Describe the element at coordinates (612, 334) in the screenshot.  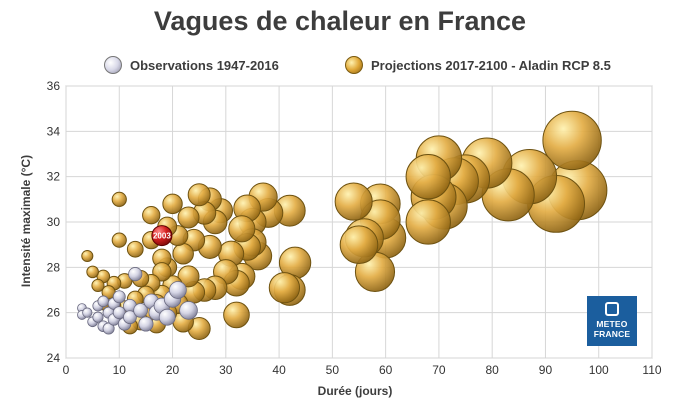
I see `logo-line-2: FRANCE` at that location.